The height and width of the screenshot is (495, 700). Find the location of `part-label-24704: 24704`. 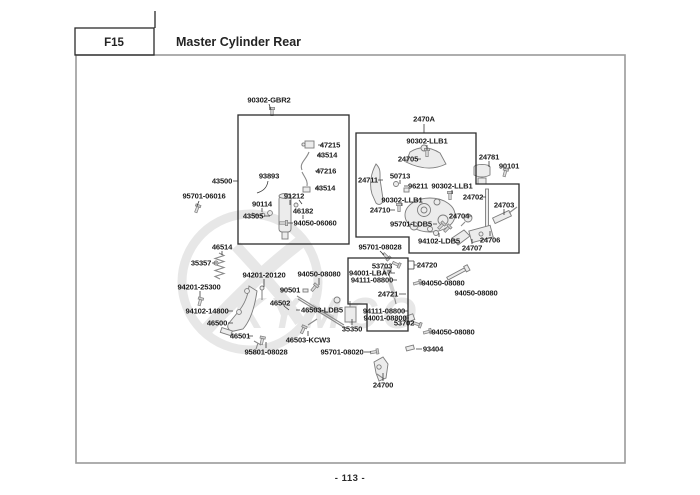

part-label-24704: 24704 is located at coordinates (459, 216).